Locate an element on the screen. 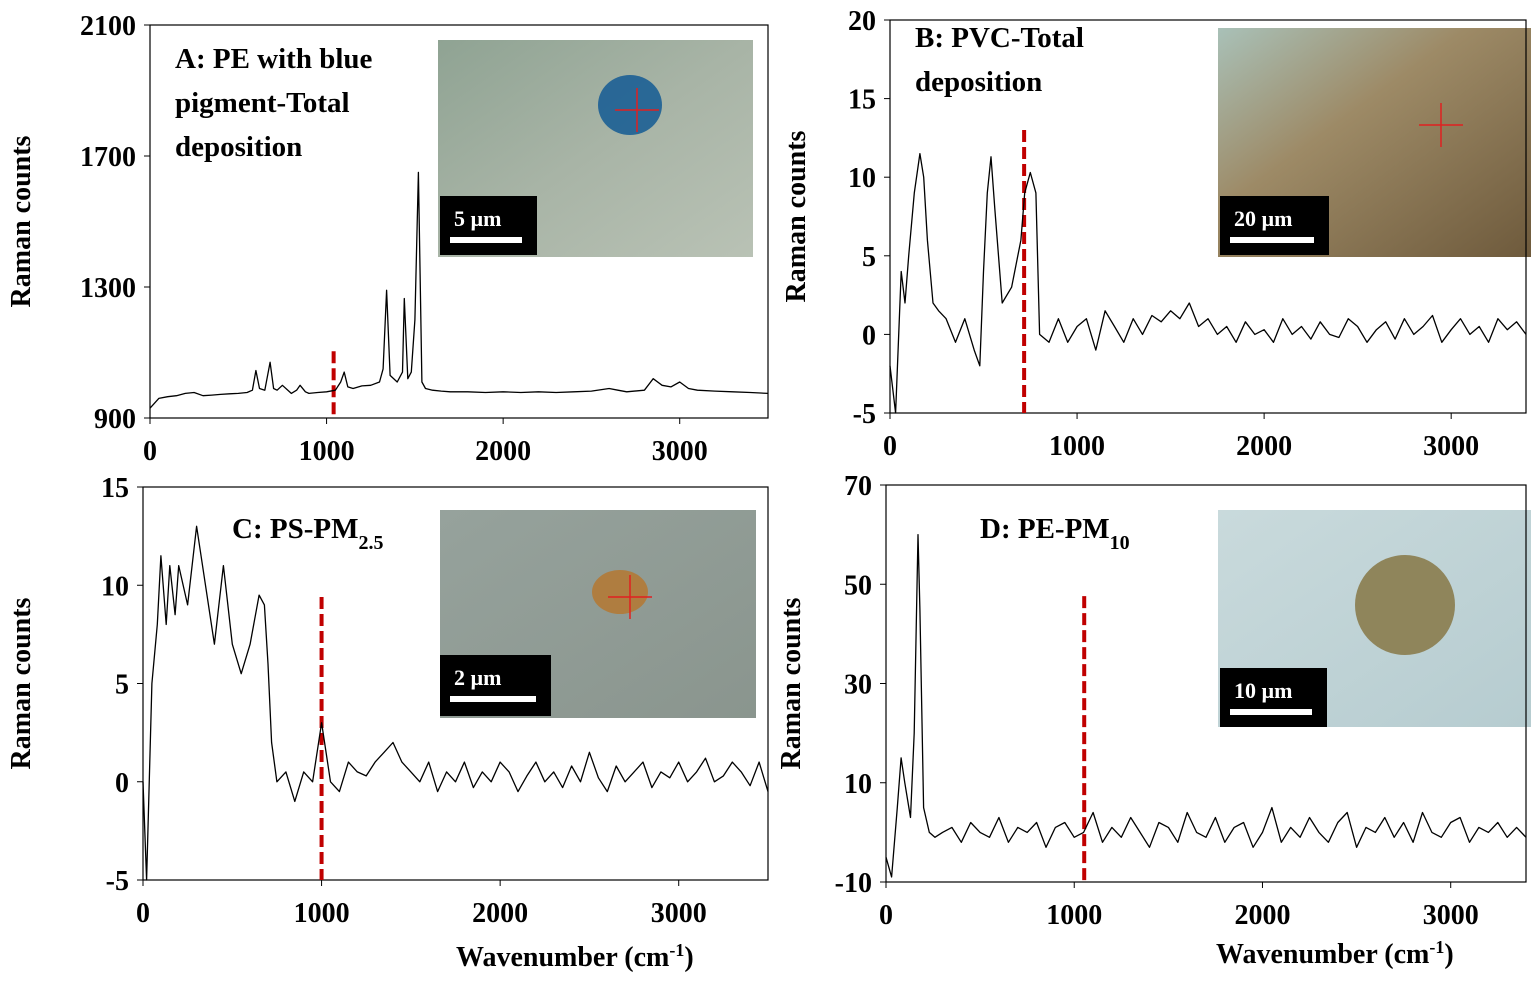  scale-bar-label: 5 µm is located at coordinates (478, 218).